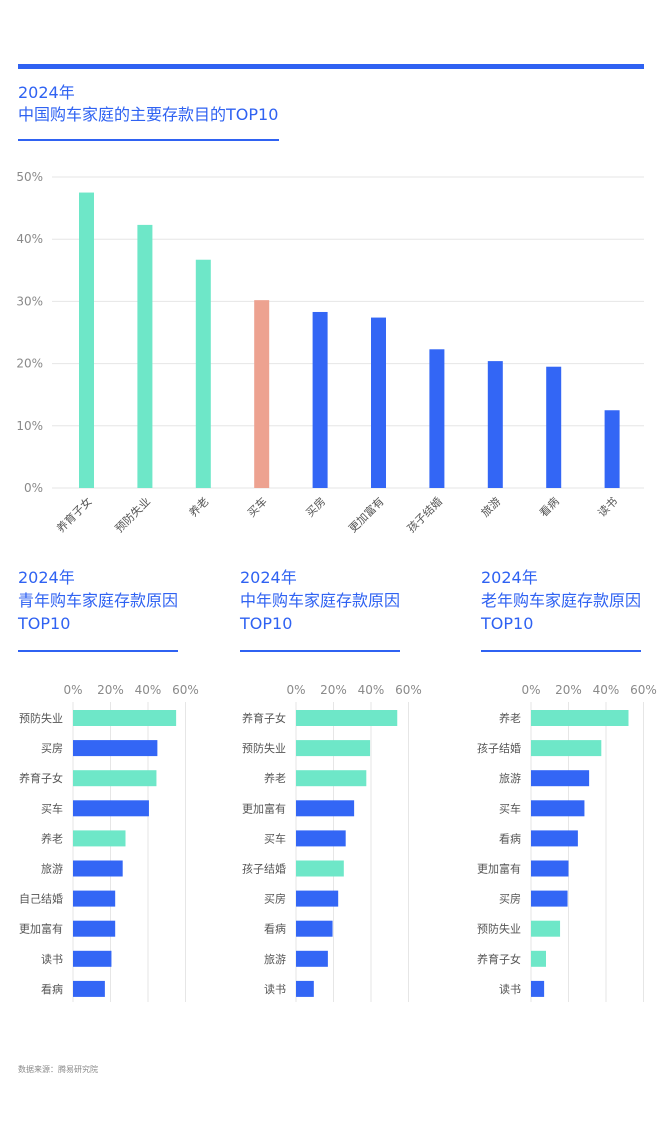  What do you see at coordinates (510, 899) in the screenshot?
I see `panel-elderly-category-label: 买房` at bounding box center [510, 899].